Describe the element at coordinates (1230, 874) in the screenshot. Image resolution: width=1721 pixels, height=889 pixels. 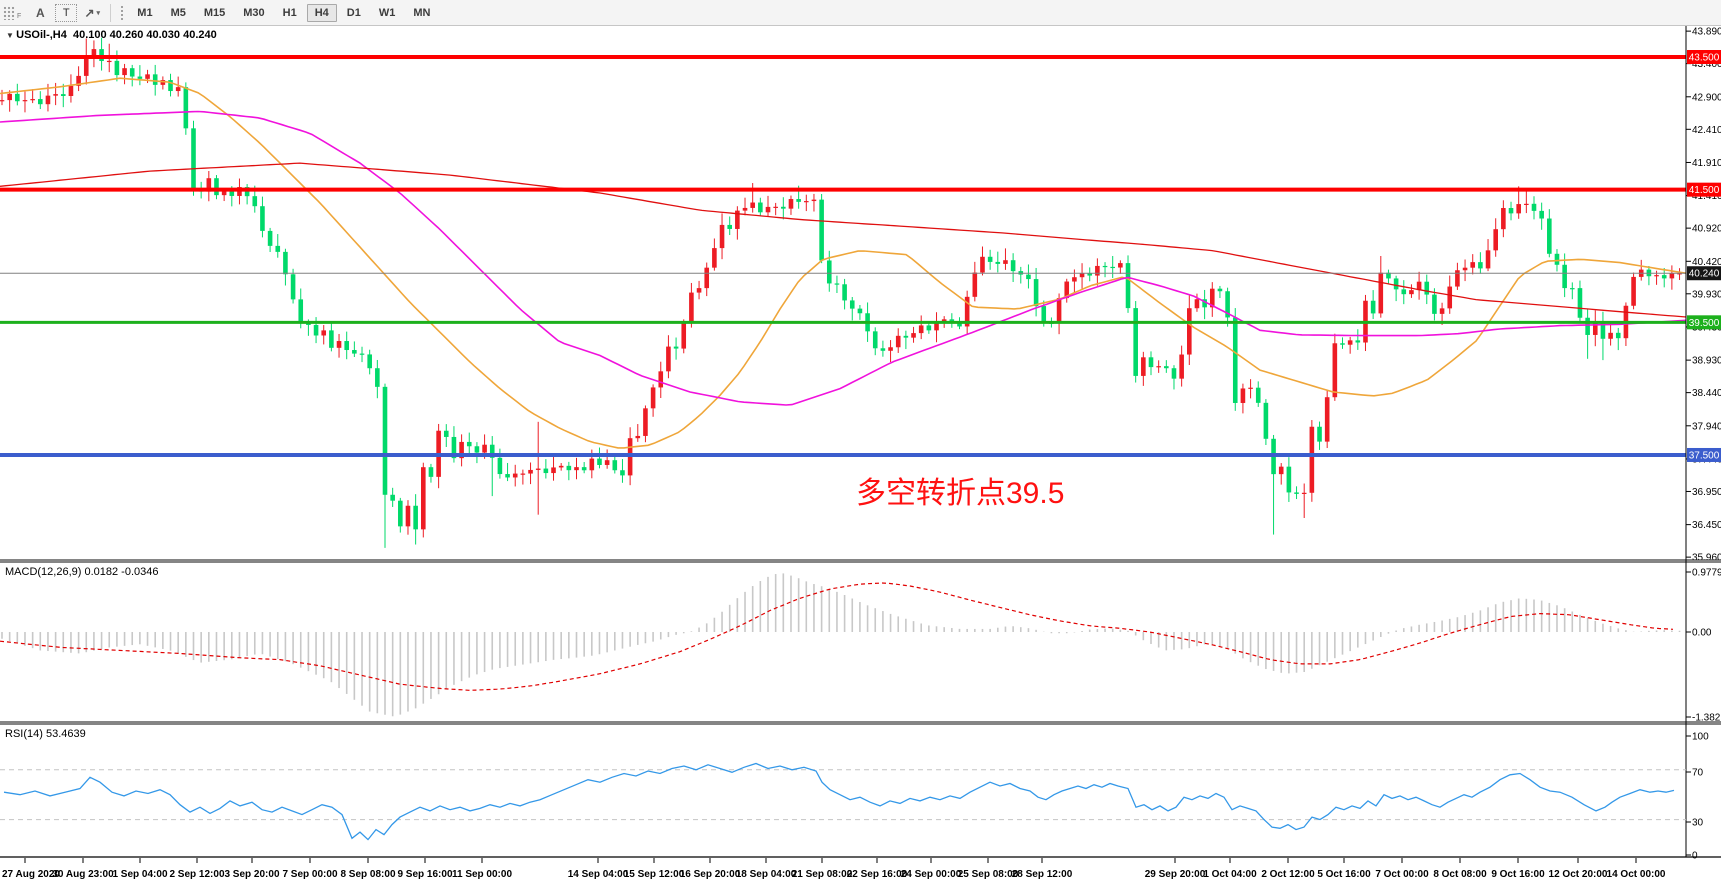
I see `svg-text: 1 Oct 04:00` at that location.